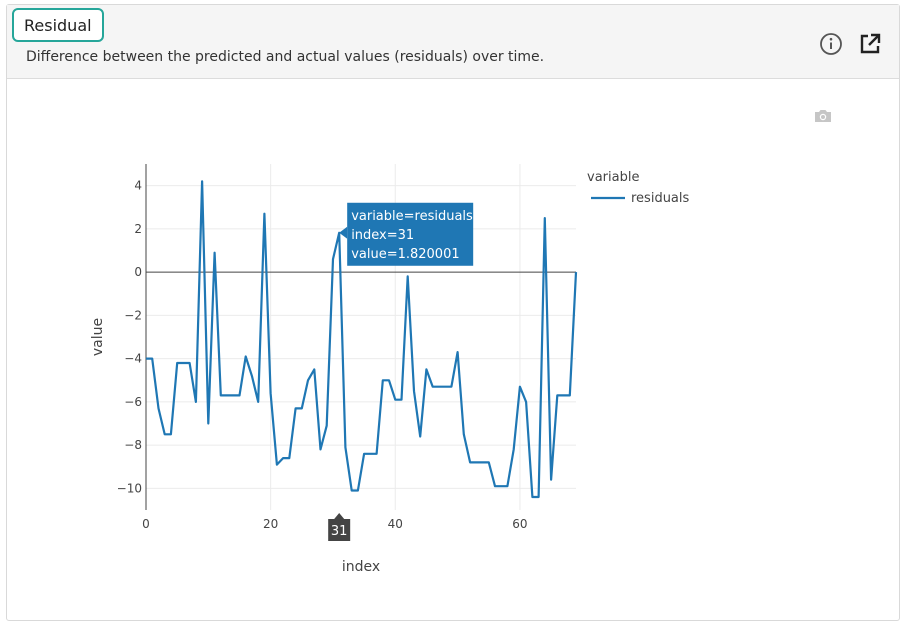  Describe the element at coordinates (870, 44) in the screenshot. I see `external-link-icon` at that location.